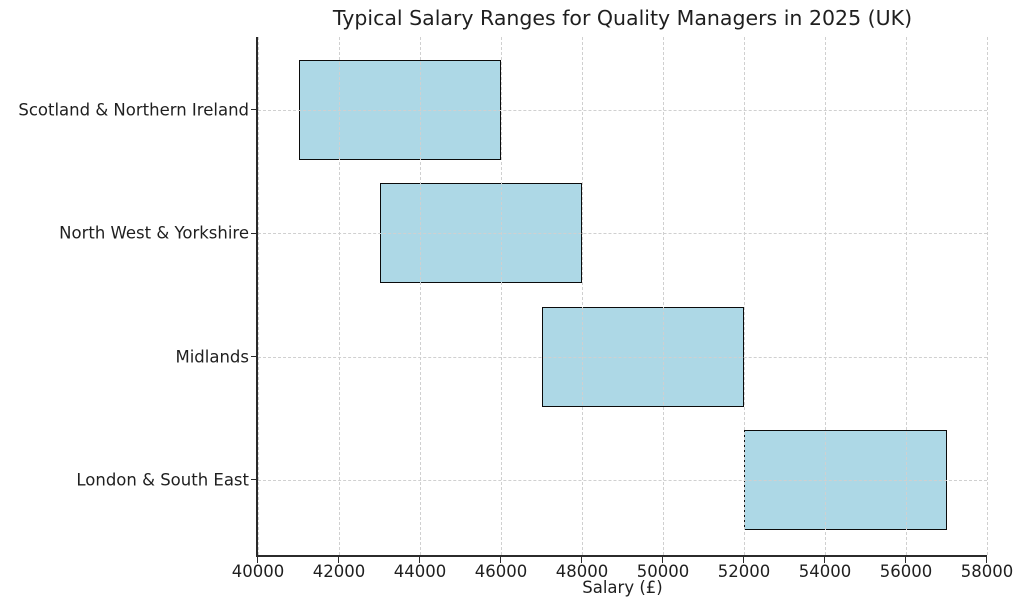 The height and width of the screenshot is (610, 1024). I want to click on x-tick-label: 40000, so click(258, 571).